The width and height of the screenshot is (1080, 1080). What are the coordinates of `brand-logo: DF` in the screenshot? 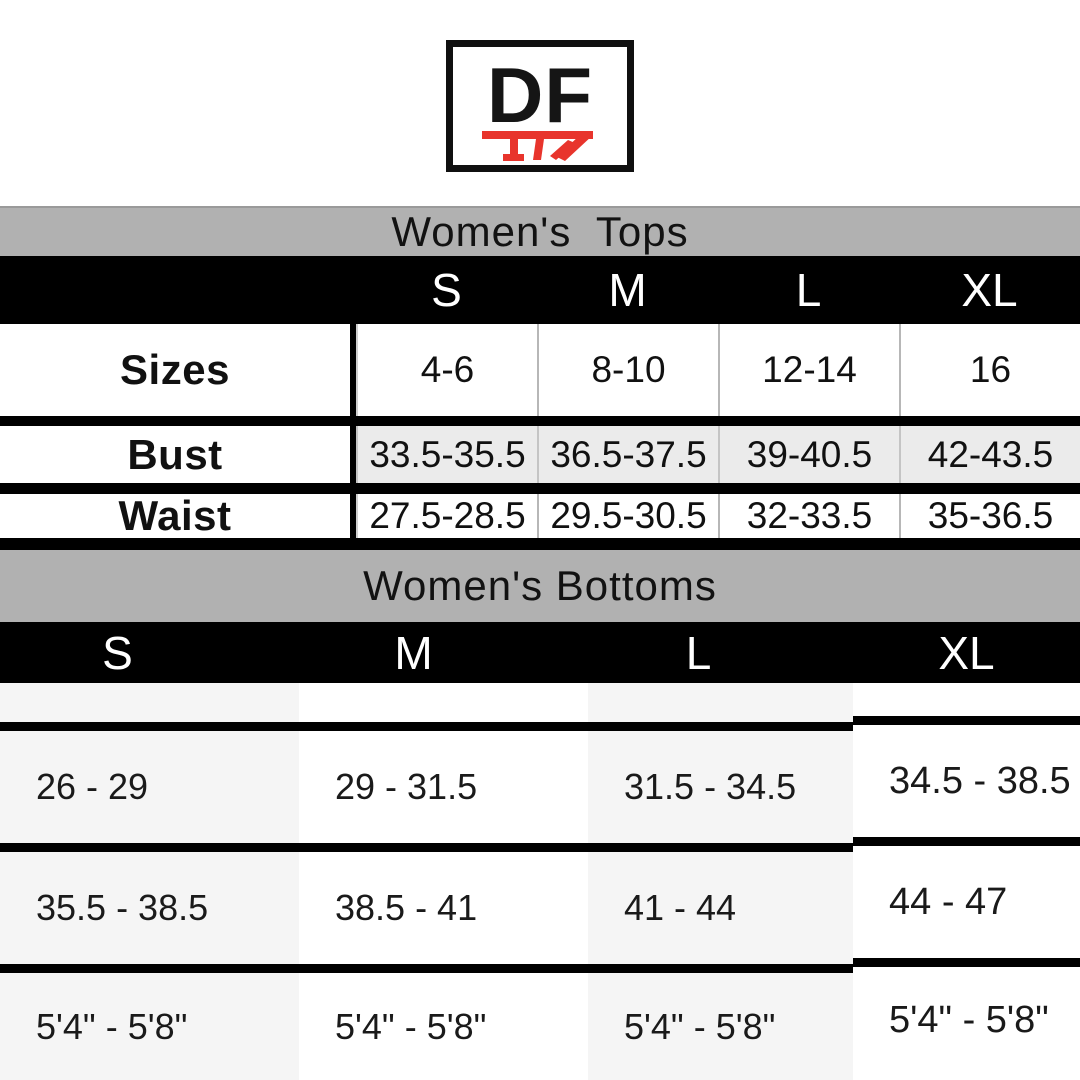 It's located at (540, 106).